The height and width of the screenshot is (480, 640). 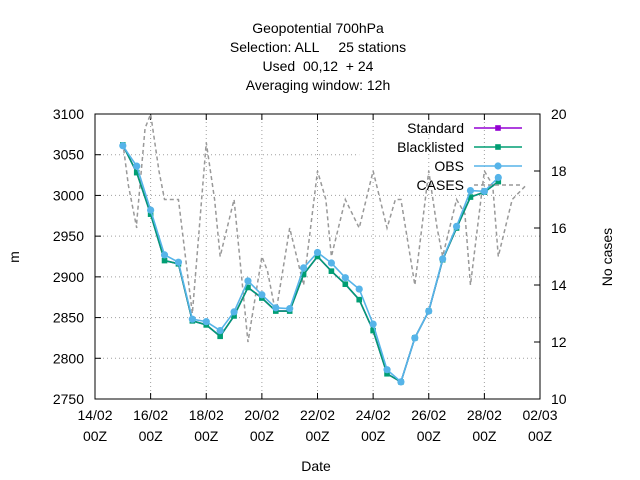 What do you see at coordinates (150, 415) in the screenshot?
I see `x-tick-label: 16/02` at bounding box center [150, 415].